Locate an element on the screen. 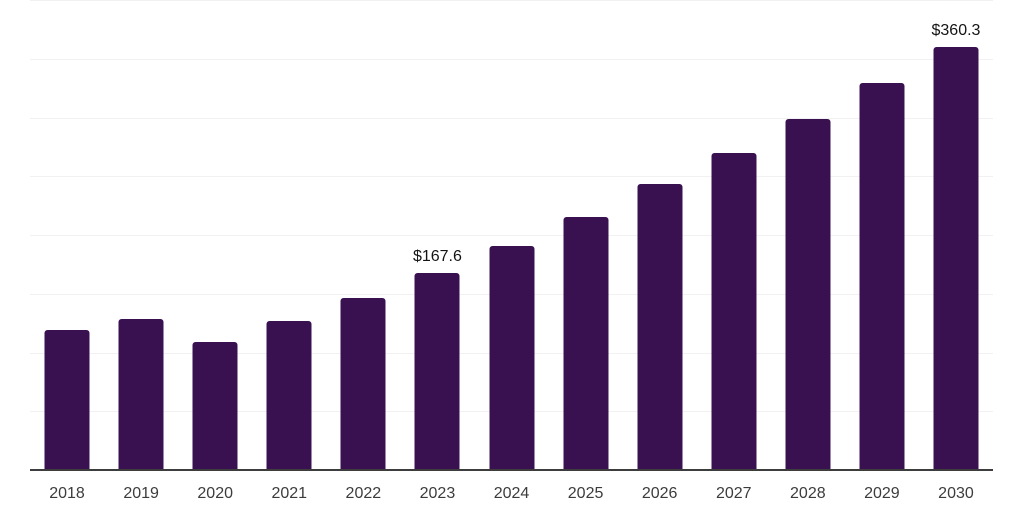 The width and height of the screenshot is (1024, 512). bar-slot-2030: $360.3 is located at coordinates (956, 235).